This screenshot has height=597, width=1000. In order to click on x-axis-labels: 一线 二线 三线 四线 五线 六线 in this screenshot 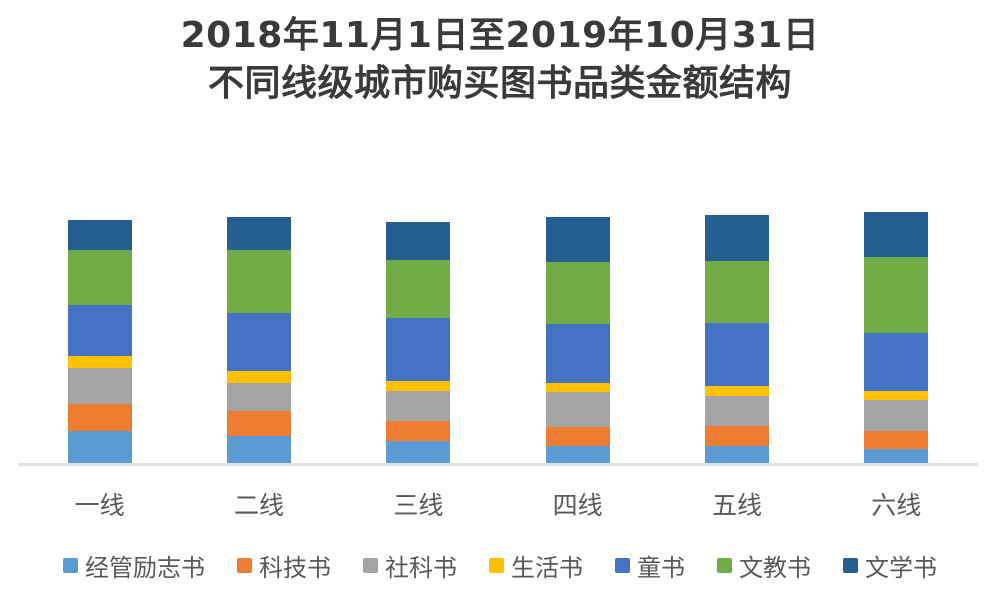, I will do `click(498, 504)`.